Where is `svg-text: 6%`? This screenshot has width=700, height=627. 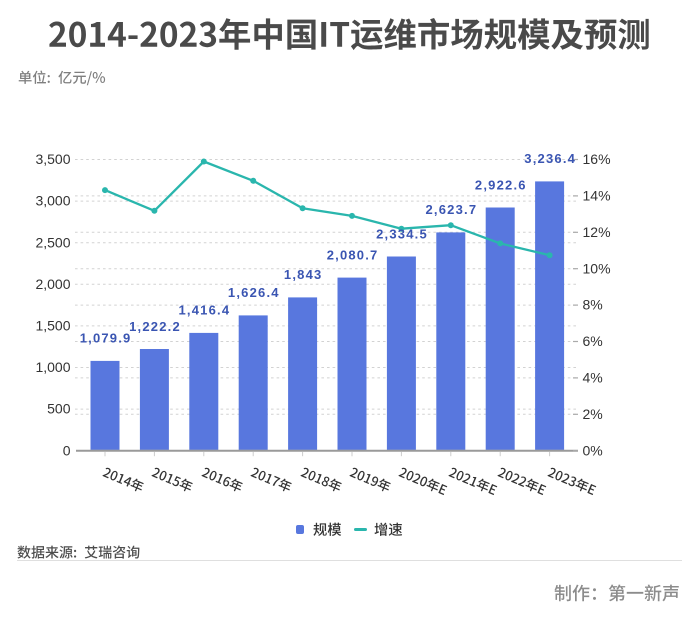 svg-text: 6% is located at coordinates (593, 341).